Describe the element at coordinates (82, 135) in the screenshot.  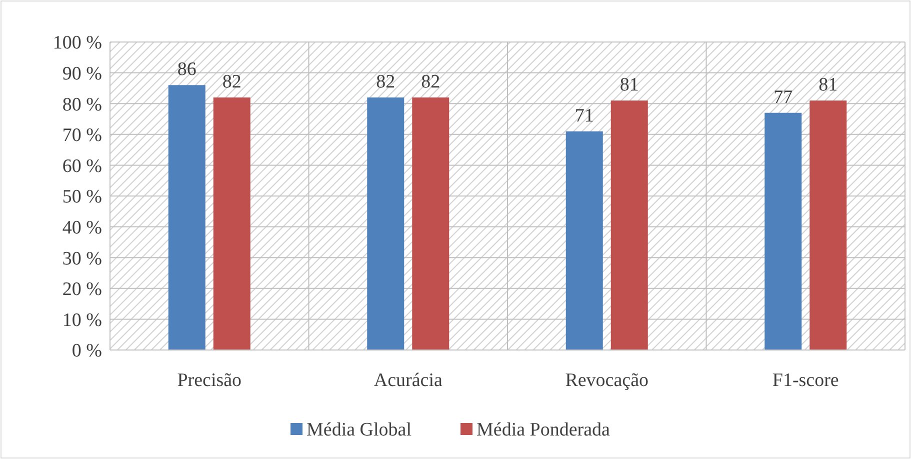
I see `y-tick-label: 70 %` at that location.